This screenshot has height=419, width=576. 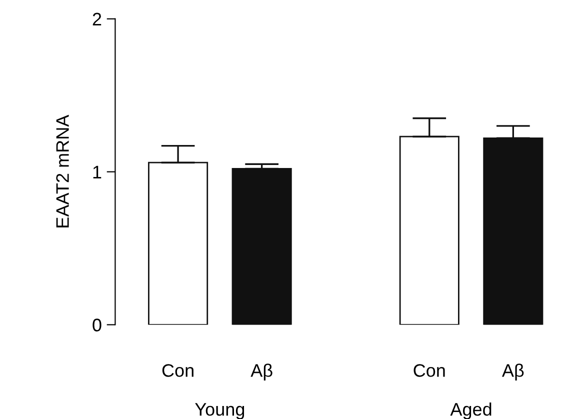 I want to click on y-axis-title: EAAT2 mRNA, so click(x=62, y=171).